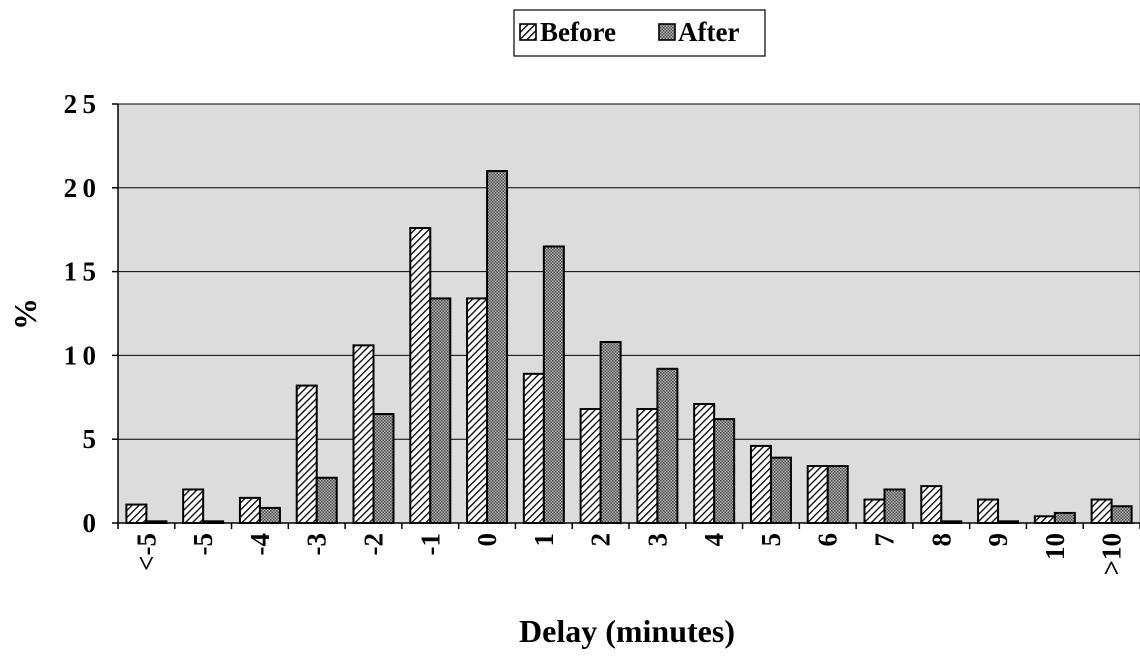  Describe the element at coordinates (771, 540) in the screenshot. I see `x-tick-label: 5` at that location.